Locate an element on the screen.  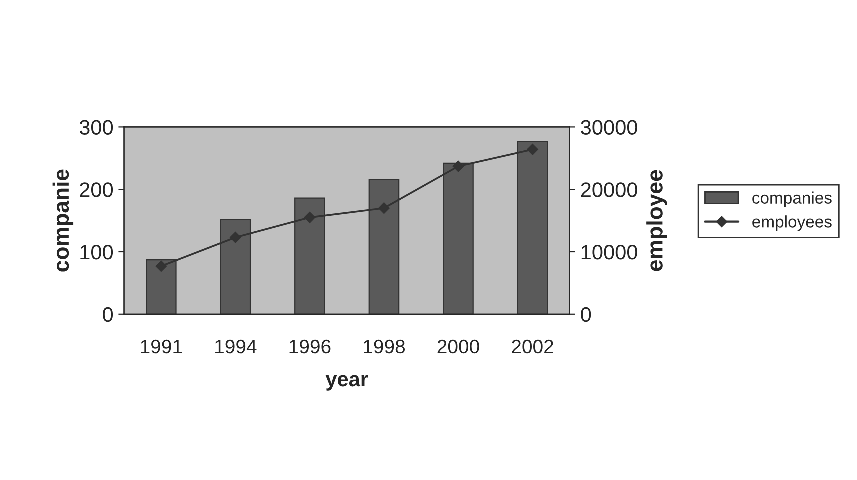
x-tick-label: 1994 is located at coordinates (236, 347).